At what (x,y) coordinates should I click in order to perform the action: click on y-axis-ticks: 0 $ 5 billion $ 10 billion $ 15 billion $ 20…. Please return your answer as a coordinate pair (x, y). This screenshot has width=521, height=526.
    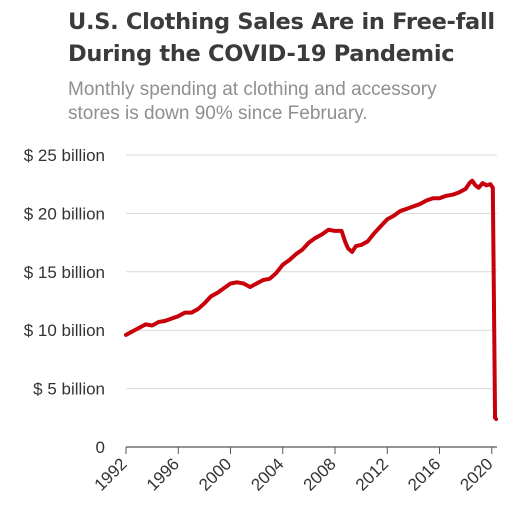
    Looking at the image, I should click on (64, 301).